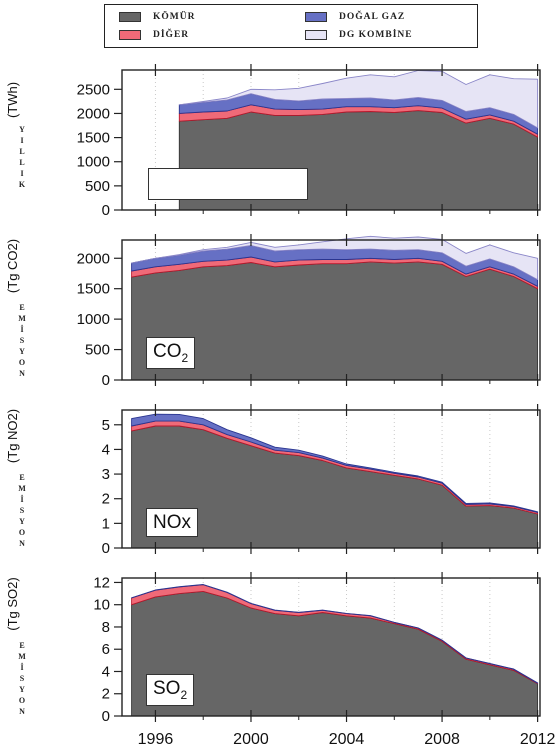 The height and width of the screenshot is (756, 558). Describe the element at coordinates (442, 739) in the screenshot. I see `x-tick-label: 2008` at that location.